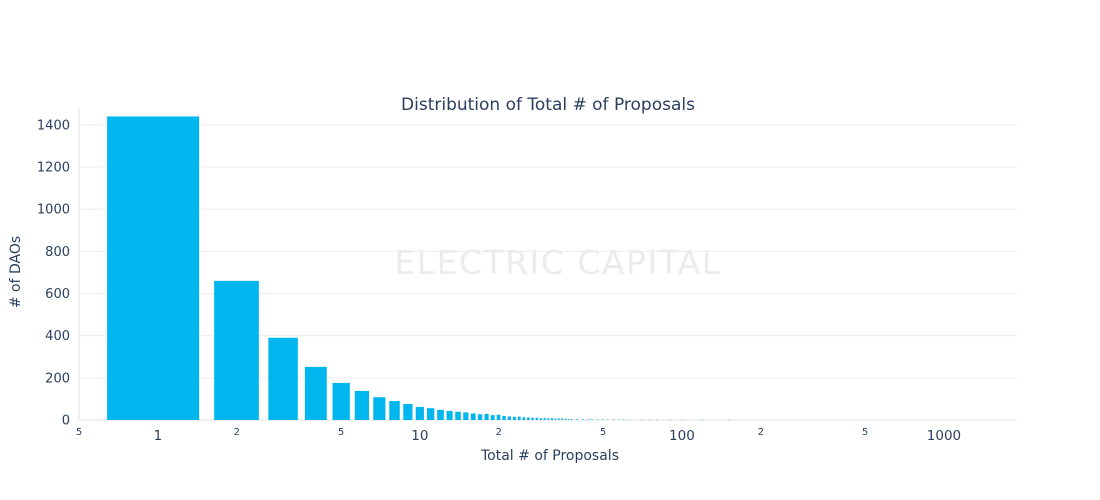 The height and width of the screenshot is (500, 1100). I want to click on y-tick-label: 1200, so click(53, 168).